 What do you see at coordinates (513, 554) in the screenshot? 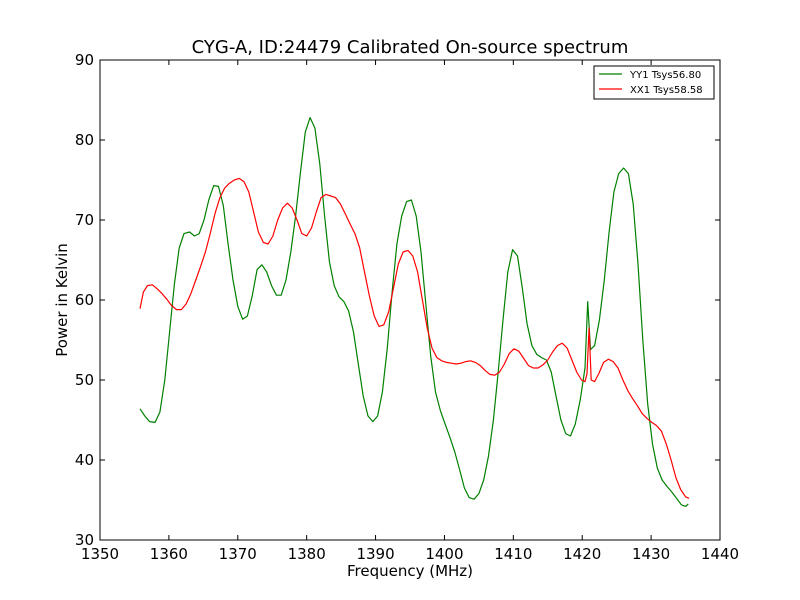
I see `x-tick-label: 1410` at bounding box center [513, 554].